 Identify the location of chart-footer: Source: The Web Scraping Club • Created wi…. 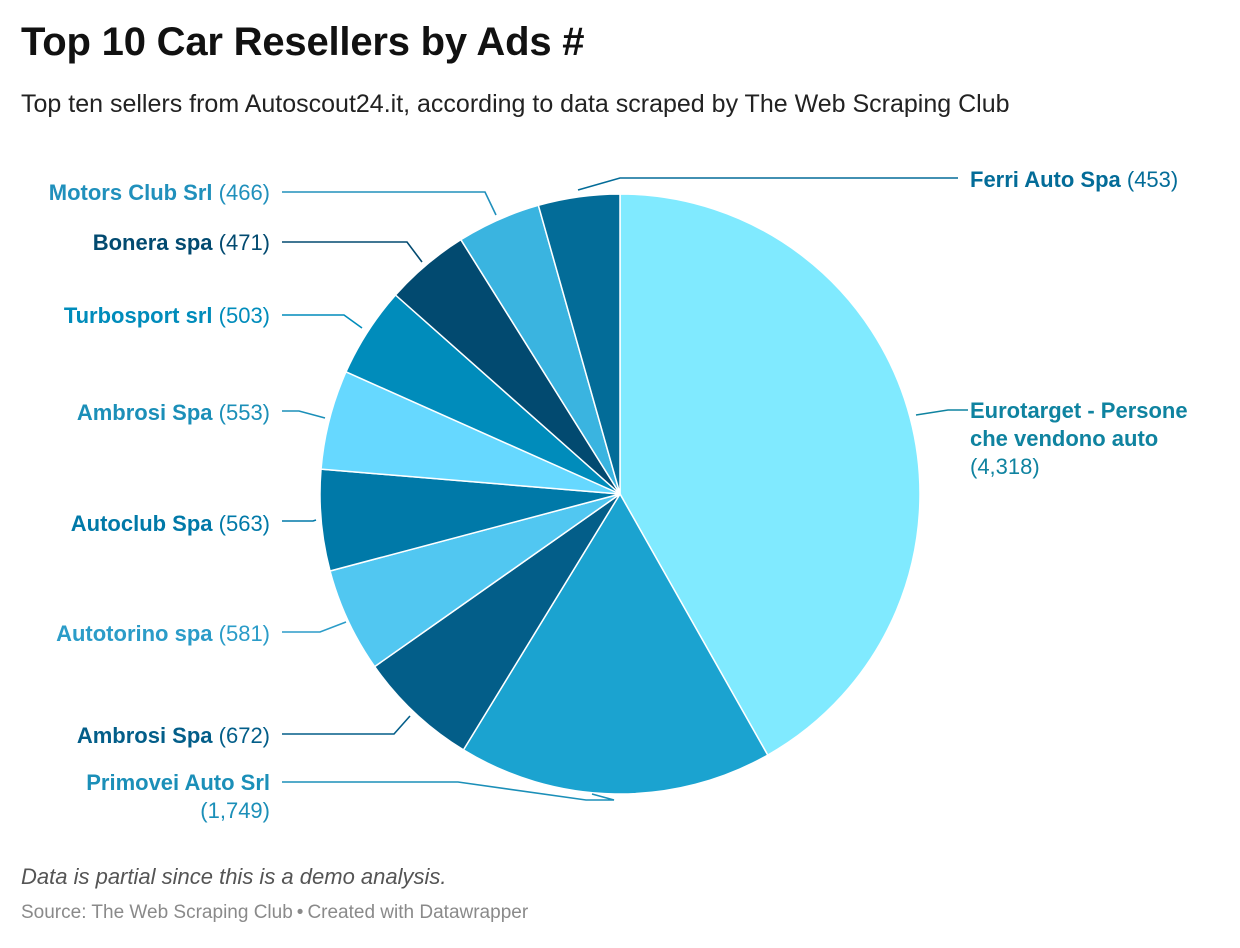
(274, 913).